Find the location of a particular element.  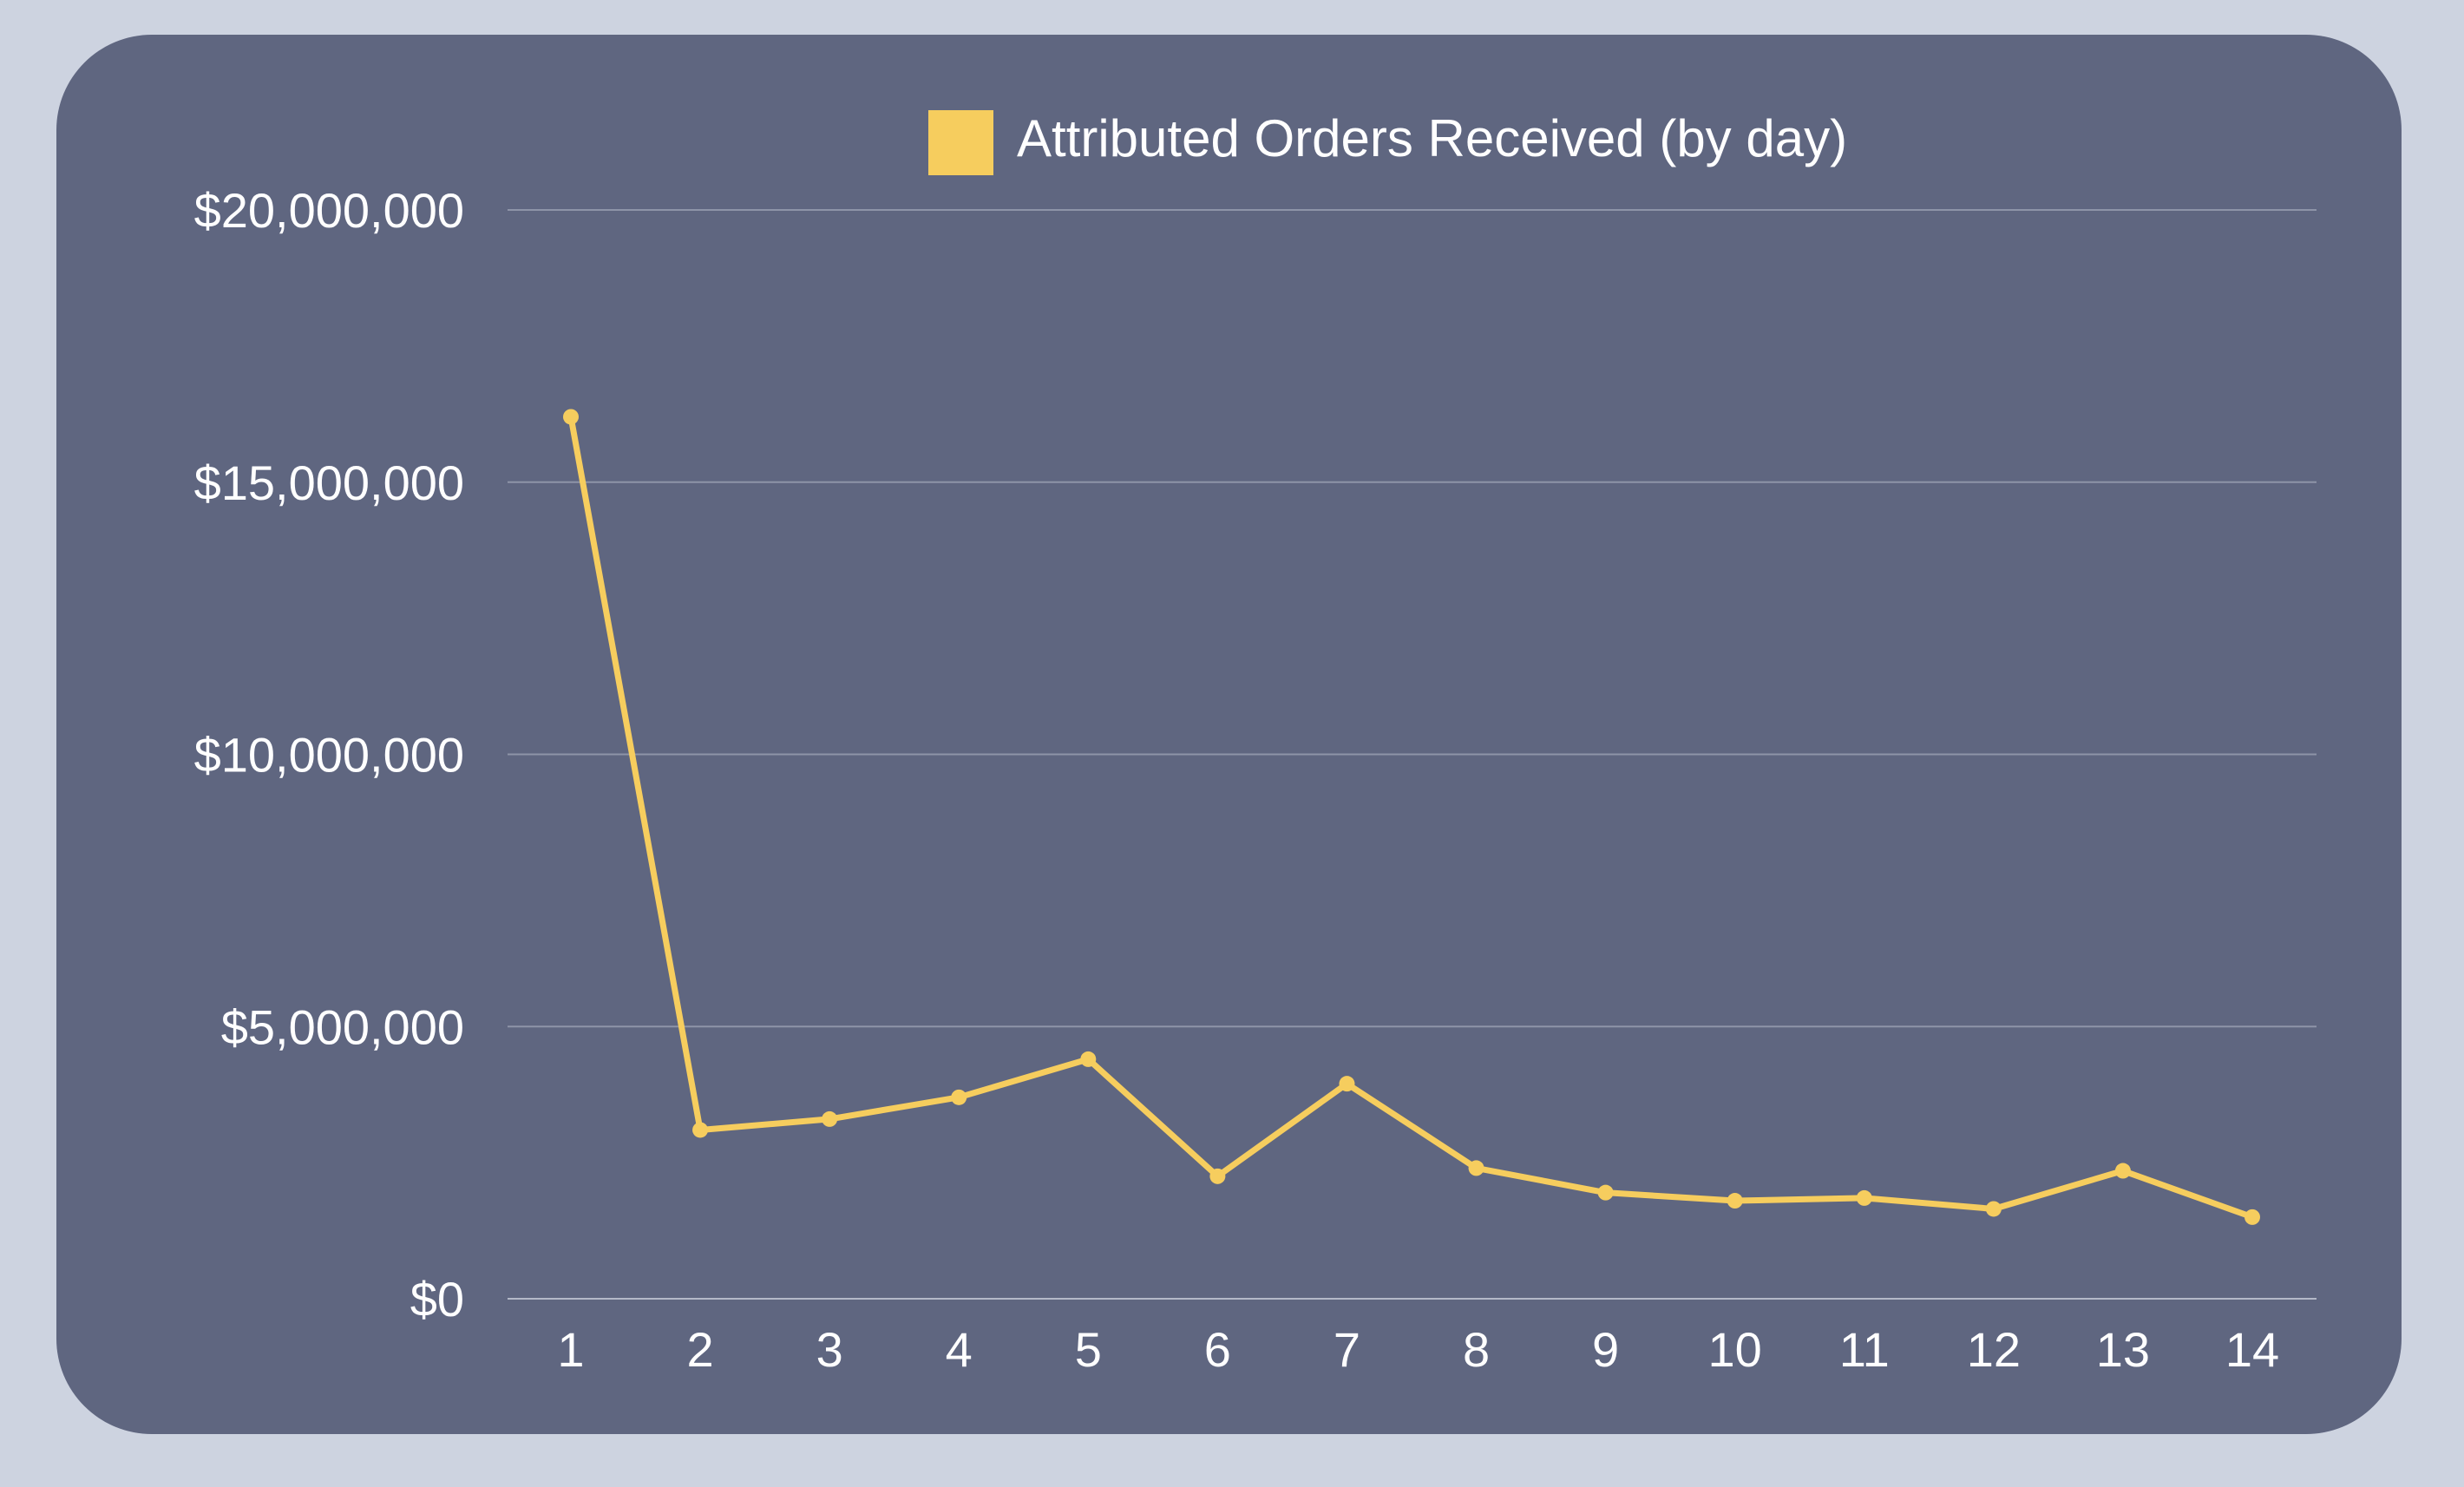

legend-swatch is located at coordinates (960, 142).